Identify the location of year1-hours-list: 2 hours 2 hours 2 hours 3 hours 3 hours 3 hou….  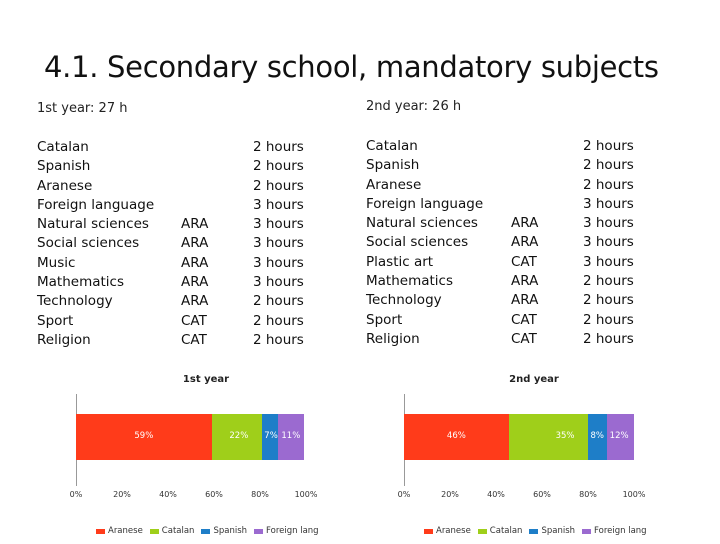
(278, 244).